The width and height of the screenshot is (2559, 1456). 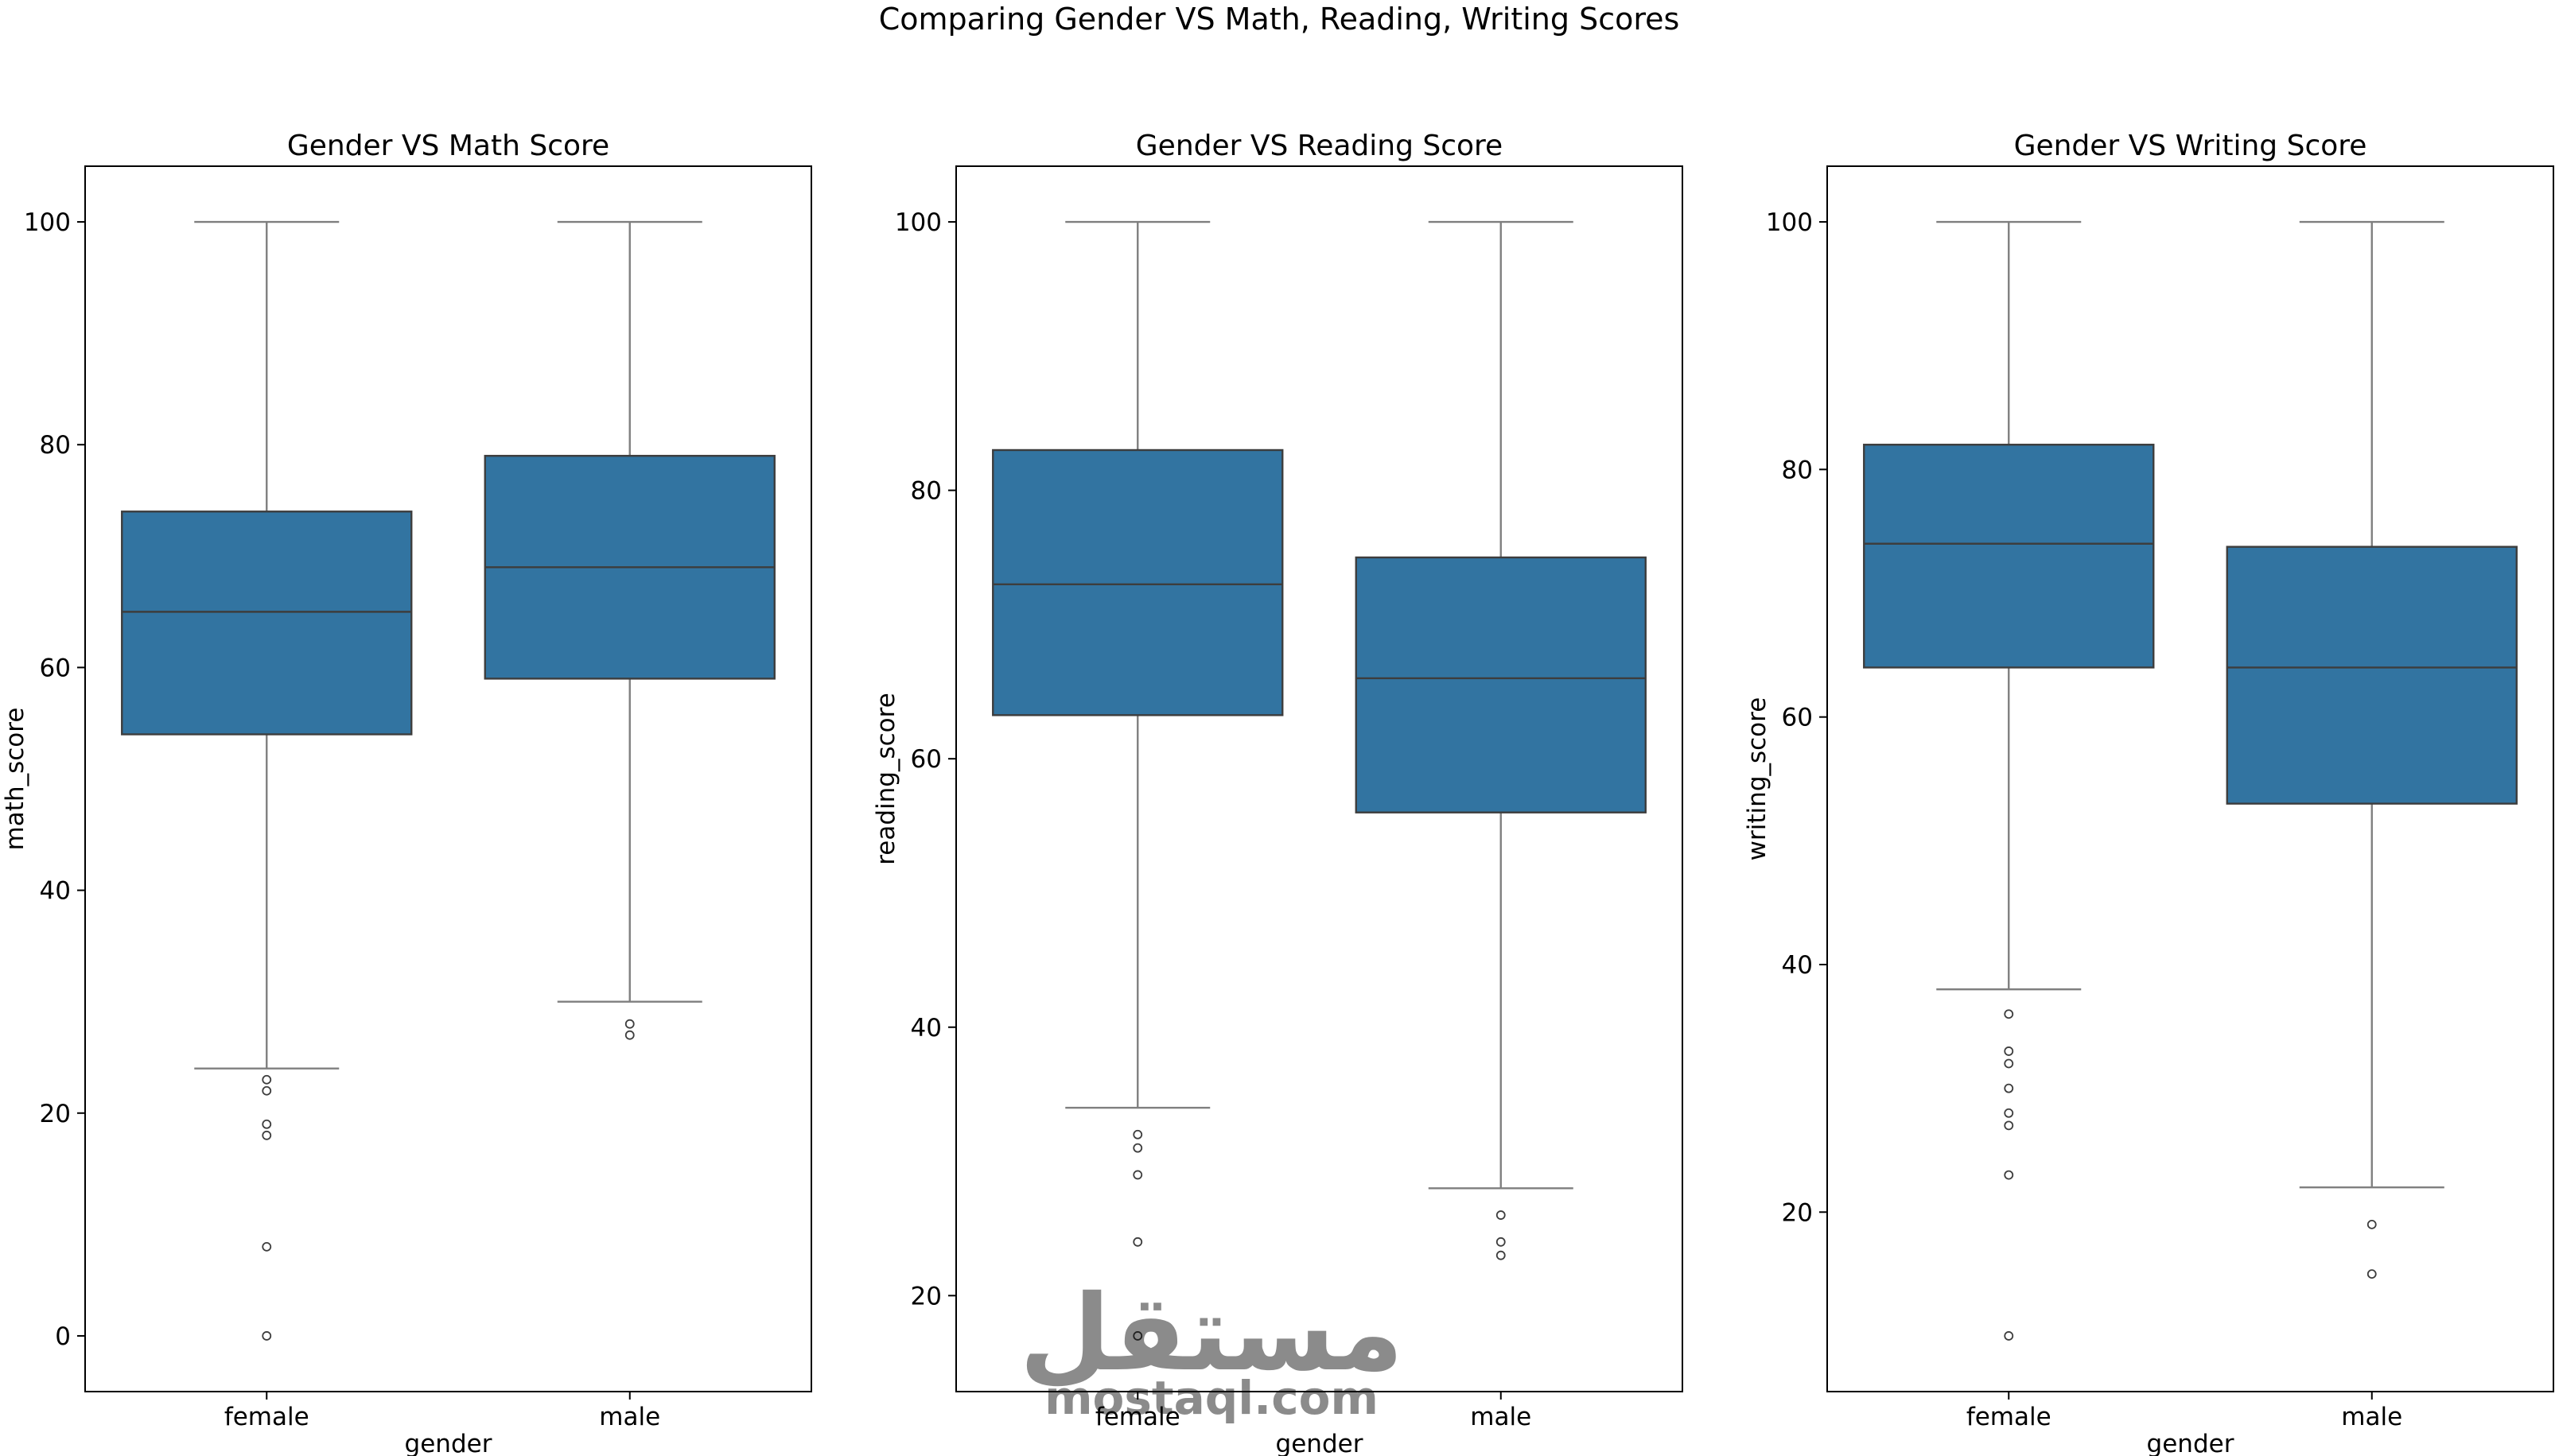 What do you see at coordinates (55, 1114) in the screenshot?
I see `subplot-1-ytick-label-1: 20` at bounding box center [55, 1114].